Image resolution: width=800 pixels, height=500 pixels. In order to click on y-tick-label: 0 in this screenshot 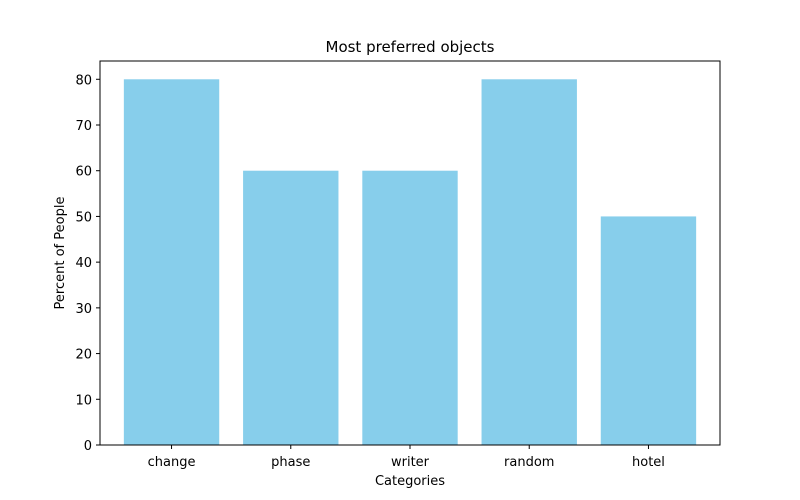, I will do `click(88, 446)`.